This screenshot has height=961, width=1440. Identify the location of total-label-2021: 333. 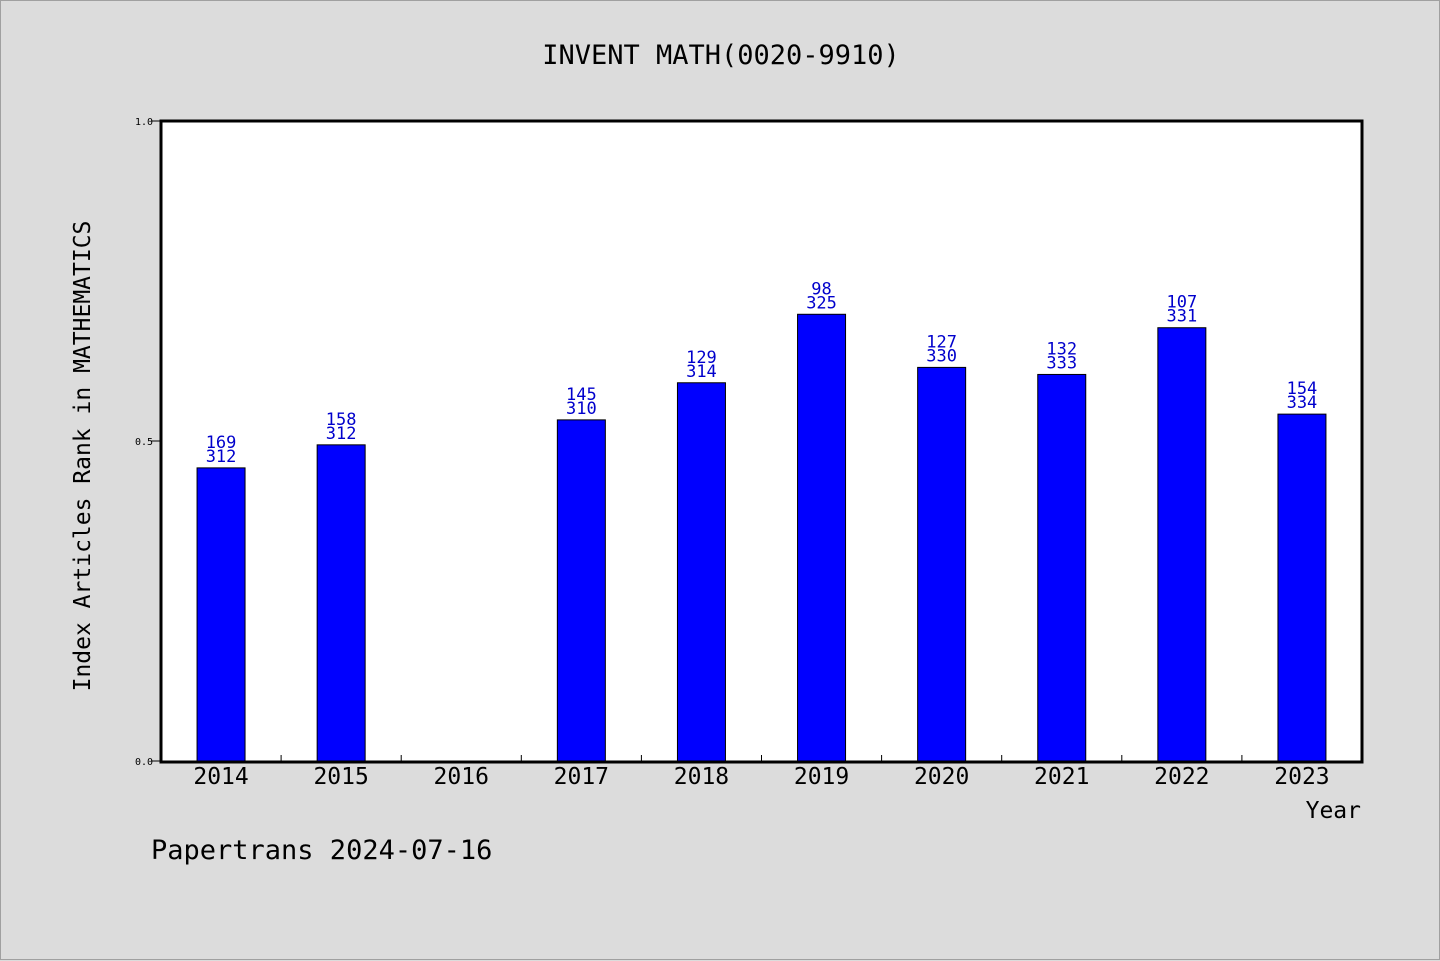
(1061, 363).